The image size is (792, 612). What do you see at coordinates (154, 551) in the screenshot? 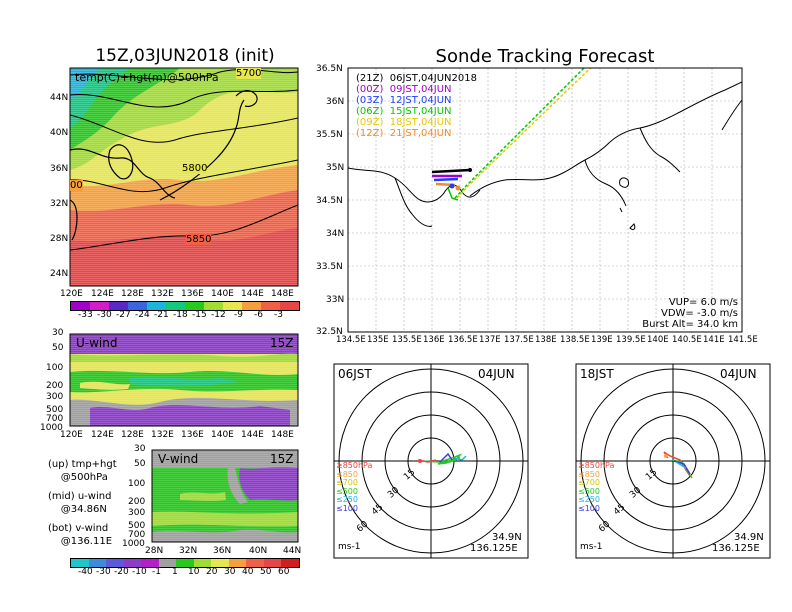
I see `lat-label: 28N` at bounding box center [154, 551].